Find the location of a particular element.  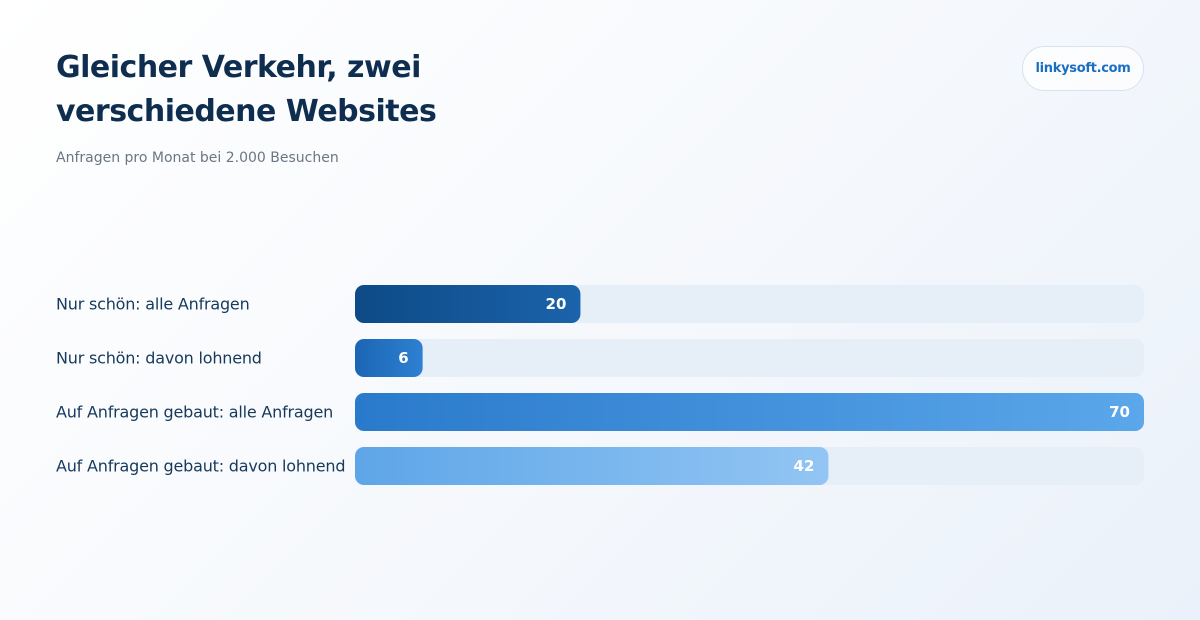

bar-category-label: Auf Anfragen gebaut: alle Anfragen is located at coordinates (194, 412).